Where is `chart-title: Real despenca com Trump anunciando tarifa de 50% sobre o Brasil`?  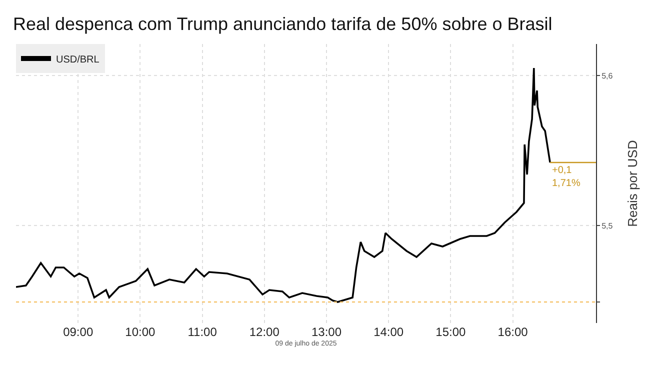 chart-title: Real despenca com Trump anunciando tarifa de 50% sobre o Brasil is located at coordinates (282, 24).